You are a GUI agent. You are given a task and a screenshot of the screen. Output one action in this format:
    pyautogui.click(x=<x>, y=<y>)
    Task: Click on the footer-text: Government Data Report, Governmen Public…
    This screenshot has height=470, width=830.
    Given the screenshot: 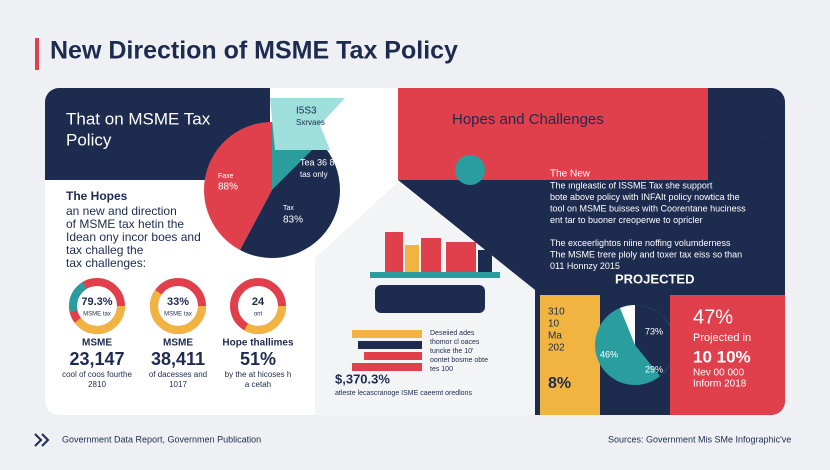 What is the action you would take?
    pyautogui.click(x=161, y=439)
    